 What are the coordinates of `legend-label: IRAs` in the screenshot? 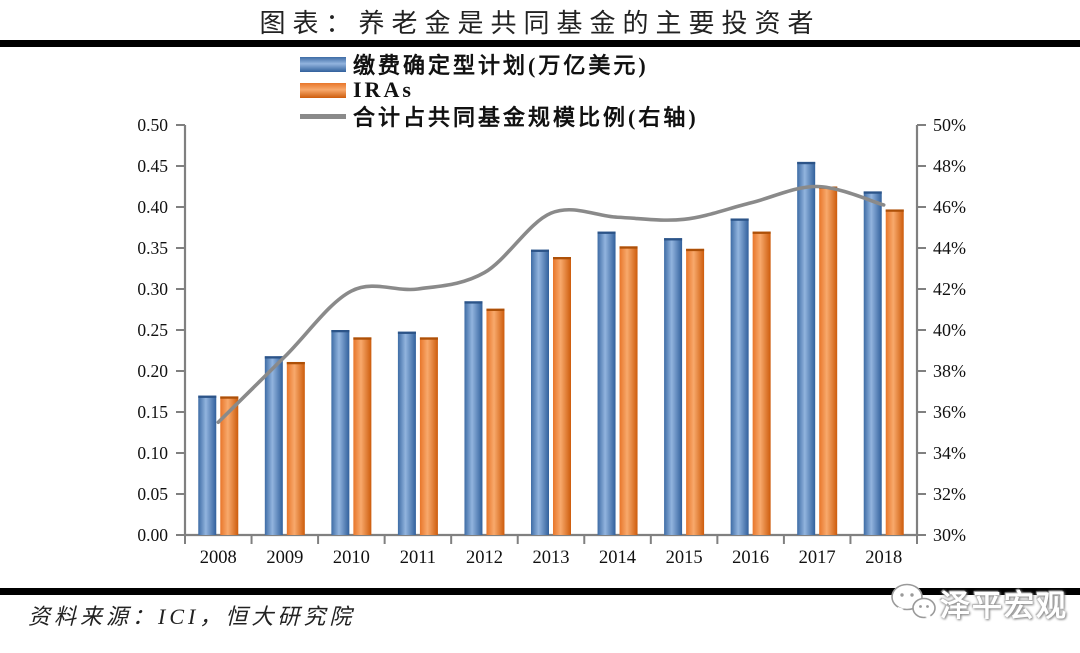 It's located at (383, 89).